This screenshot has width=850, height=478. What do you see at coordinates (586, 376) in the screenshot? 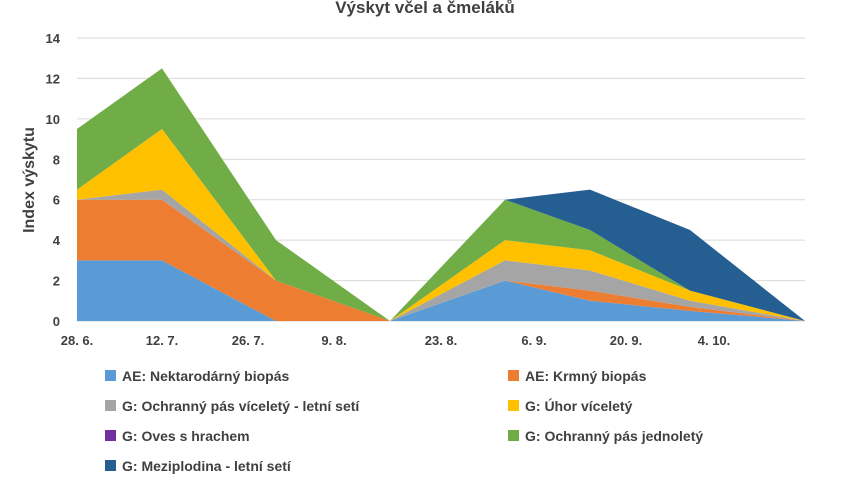
I see `legend-label: AE: Krmný biopás` at bounding box center [586, 376].